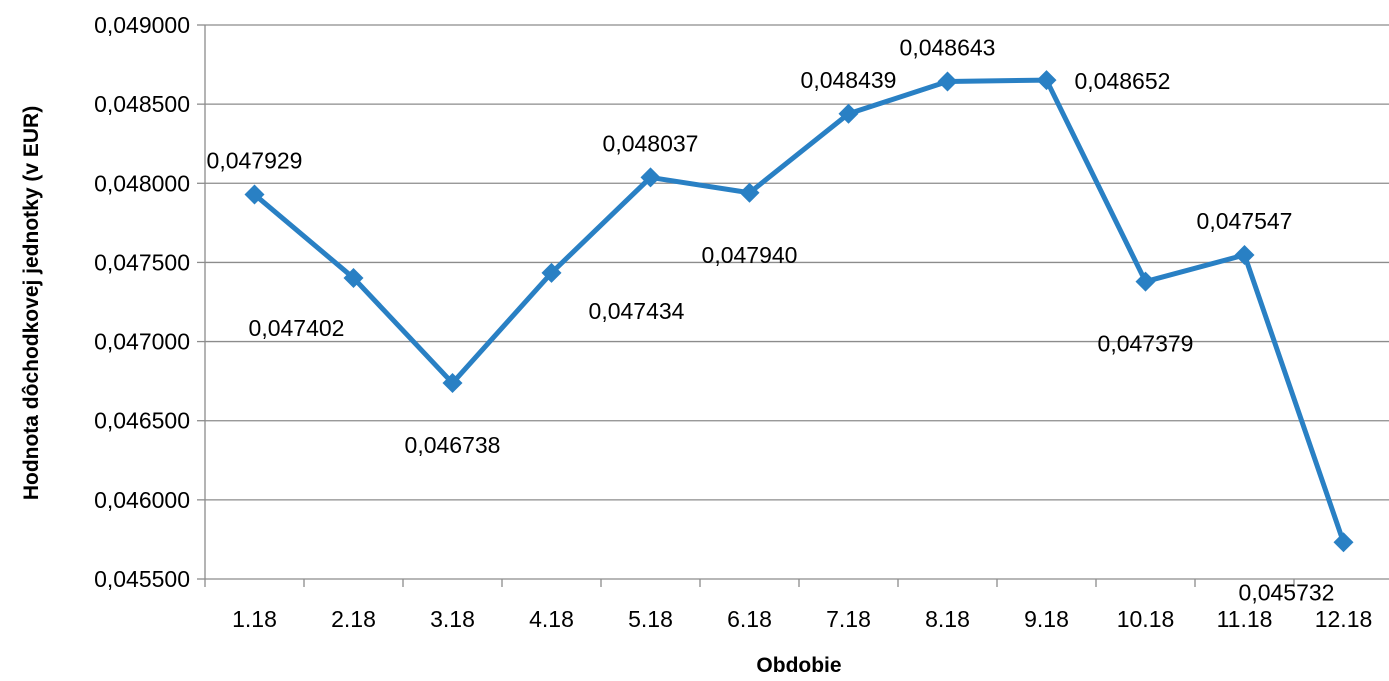  I want to click on y-tick-label: 0,046000, so click(142, 500).